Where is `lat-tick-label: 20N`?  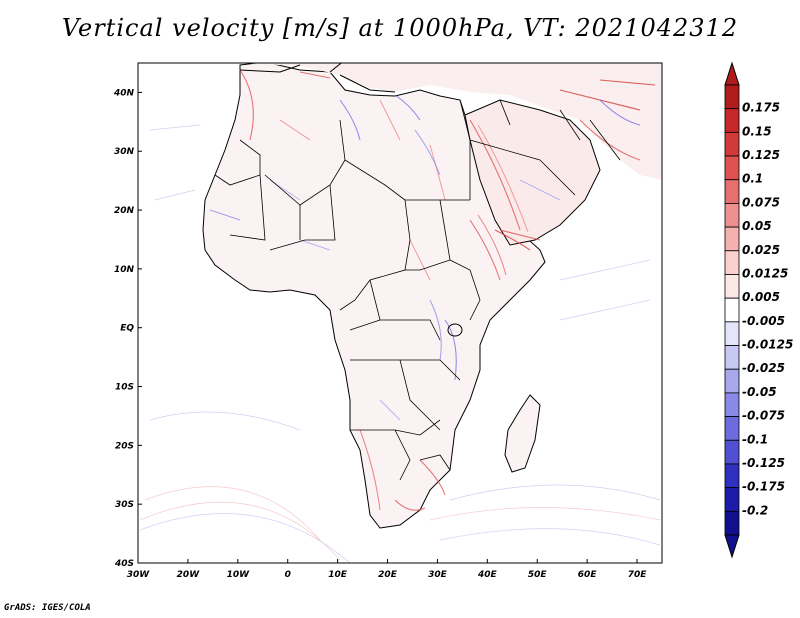 lat-tick-label: 20N is located at coordinates (124, 211).